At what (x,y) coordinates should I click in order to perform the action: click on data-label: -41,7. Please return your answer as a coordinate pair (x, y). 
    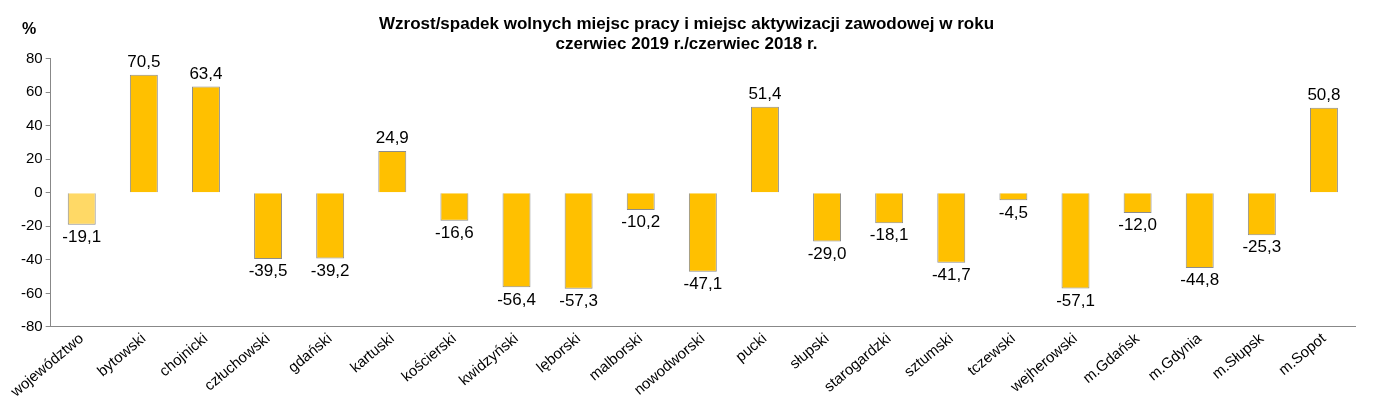
    Looking at the image, I should click on (951, 274).